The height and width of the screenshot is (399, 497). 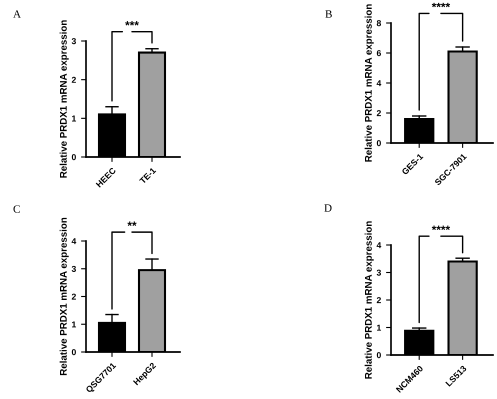 I want to click on chart-title: D, so click(x=328, y=208).